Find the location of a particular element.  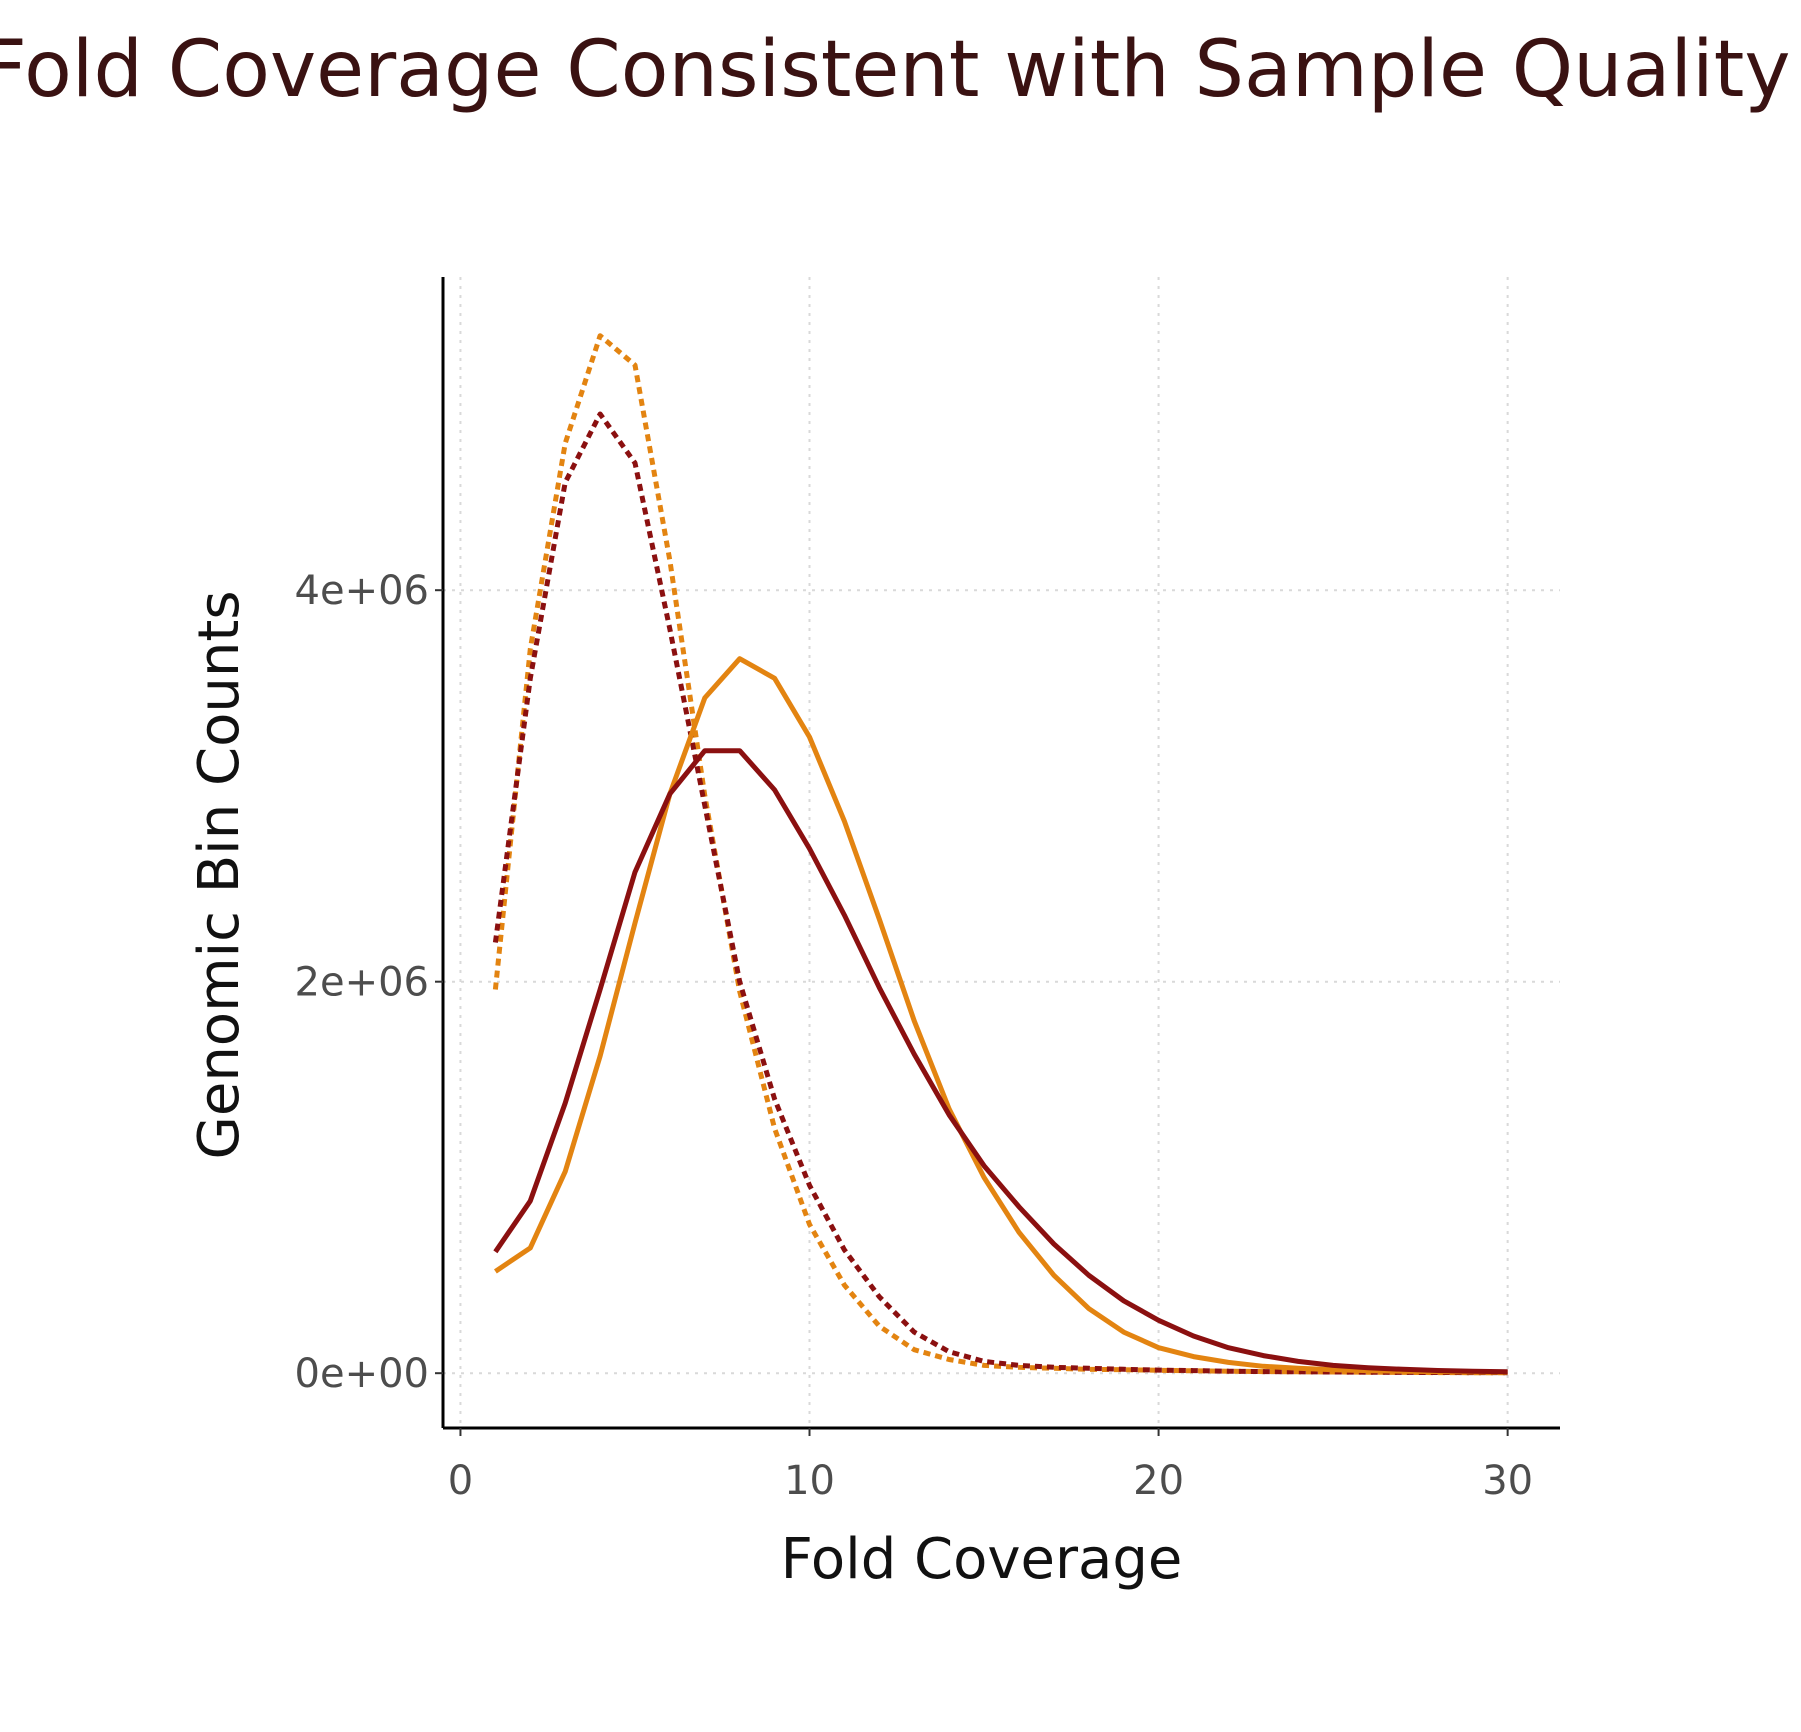

x-tick-label: 0 is located at coordinates (460, 1481).